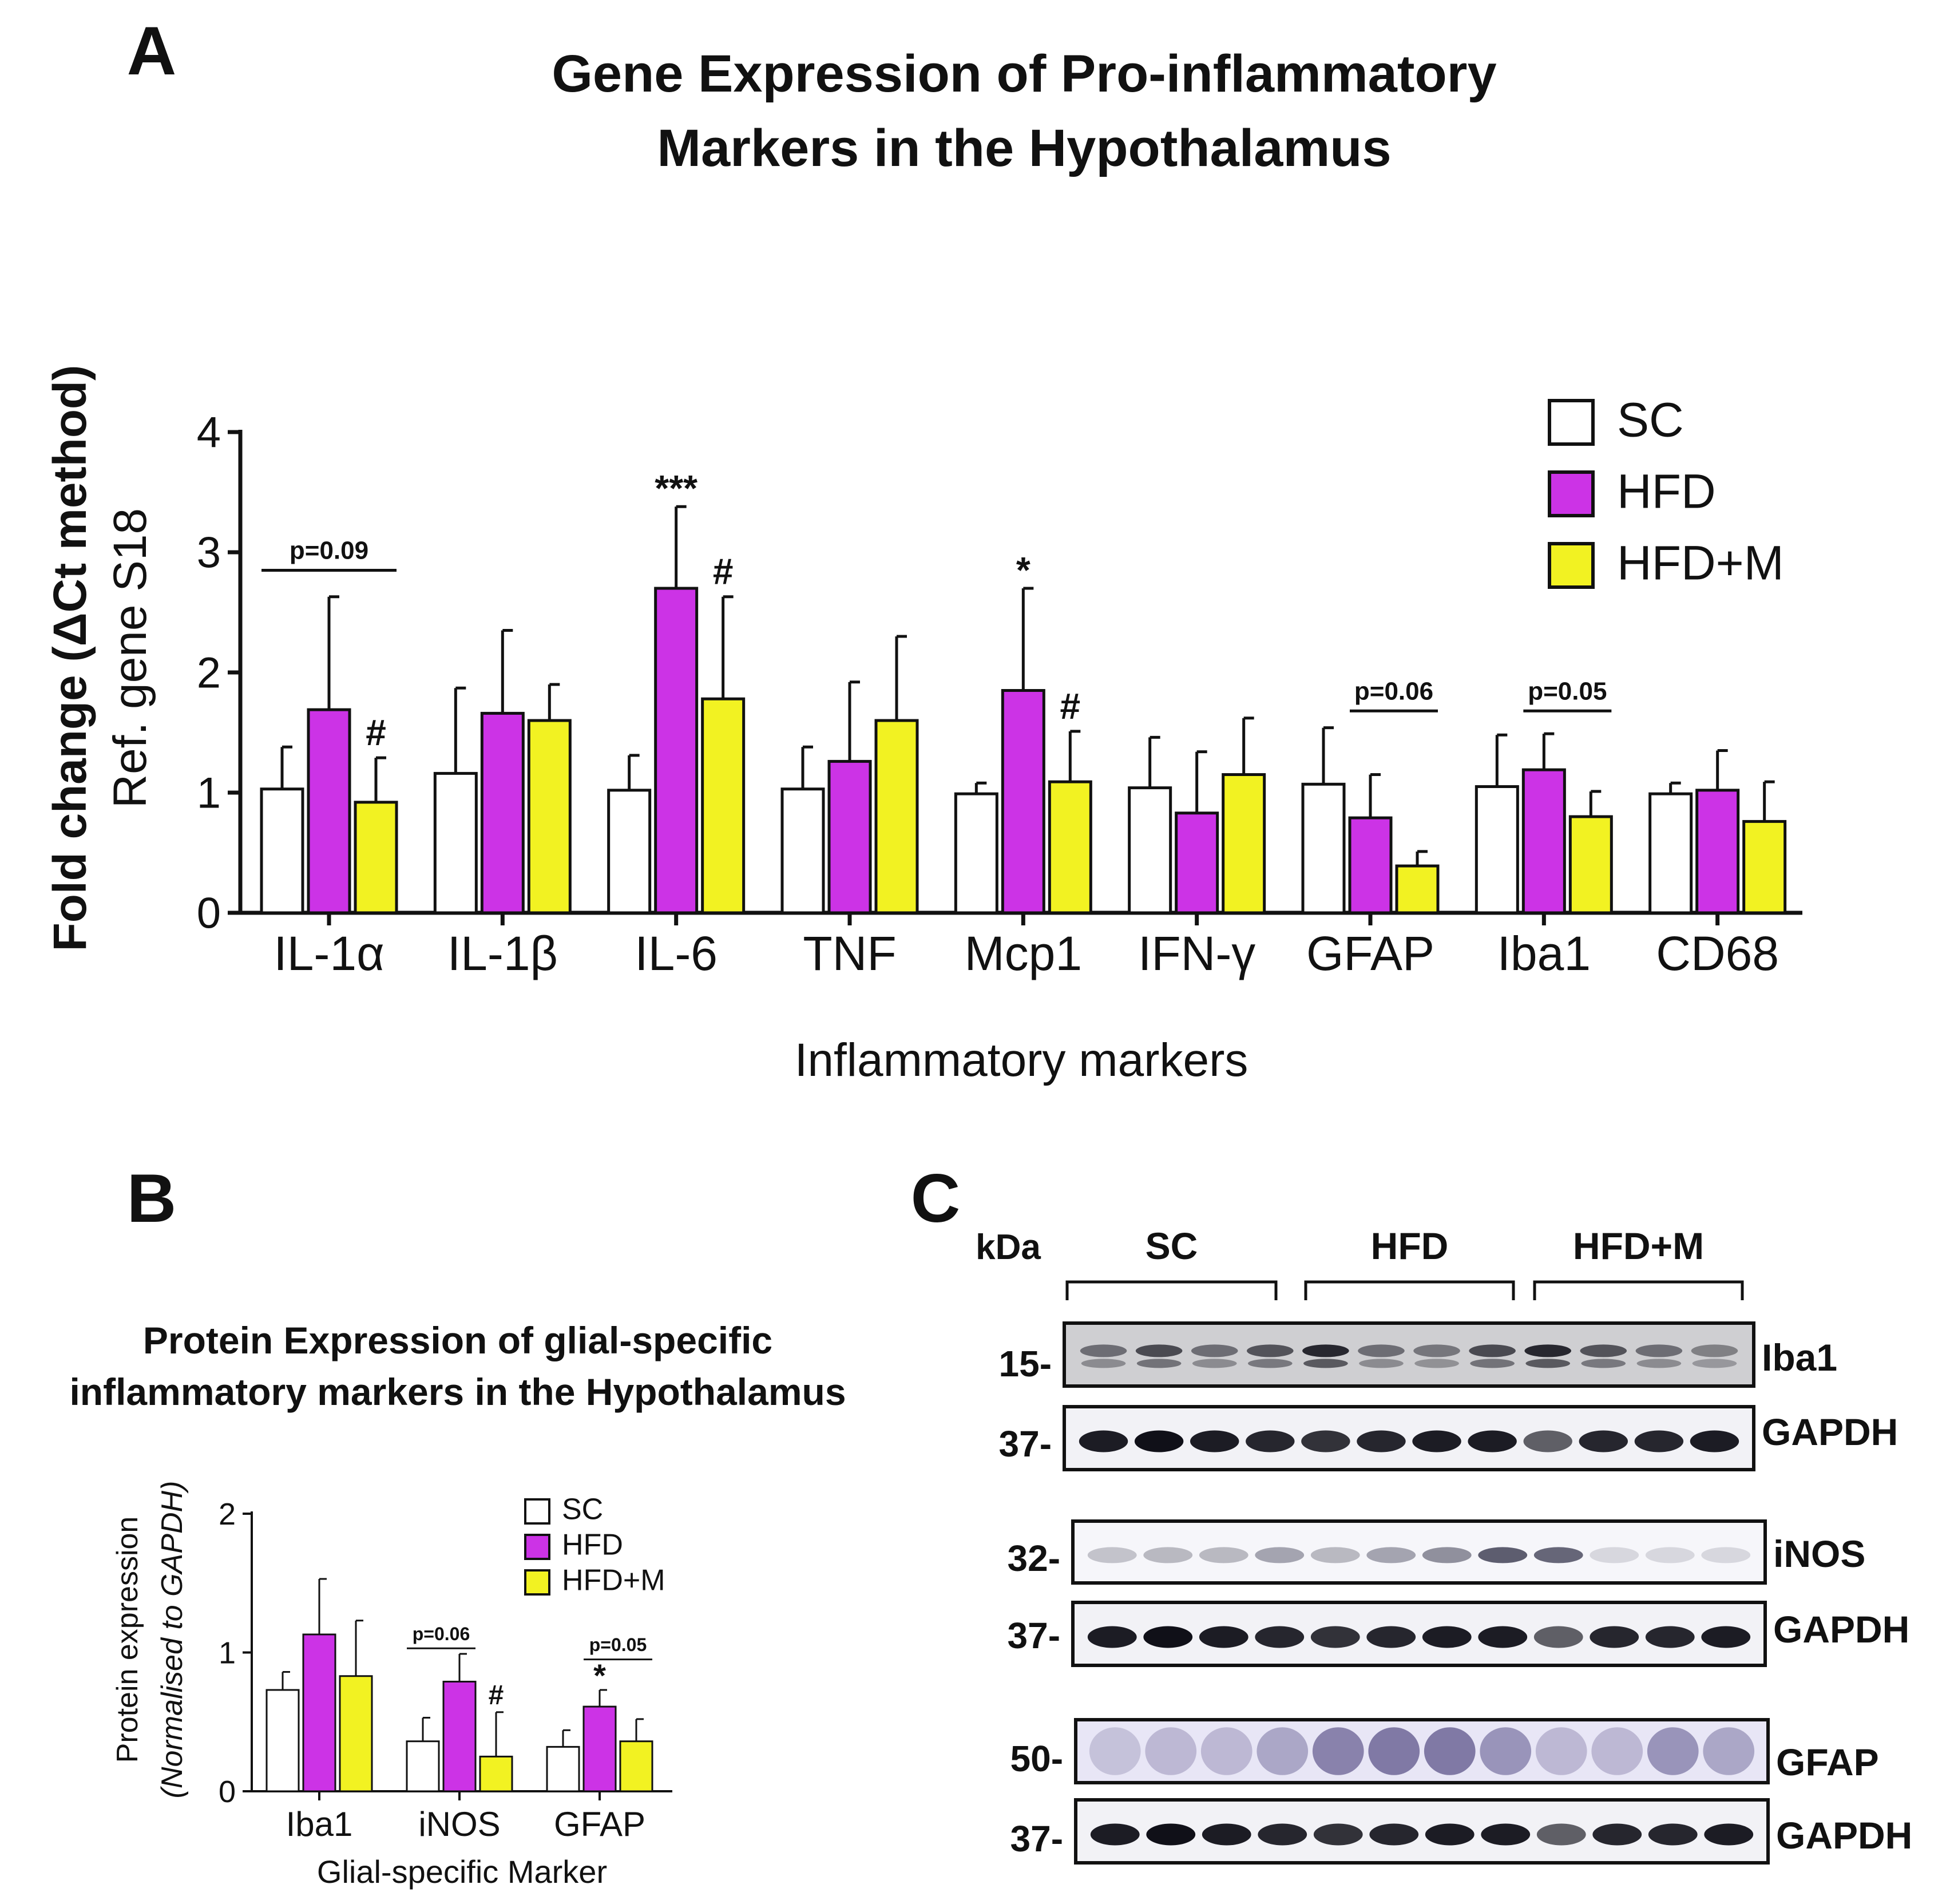 The height and width of the screenshot is (1904, 1954). What do you see at coordinates (537, 1547) in the screenshot?
I see `chart-b-legend-swatch-hfd` at bounding box center [537, 1547].